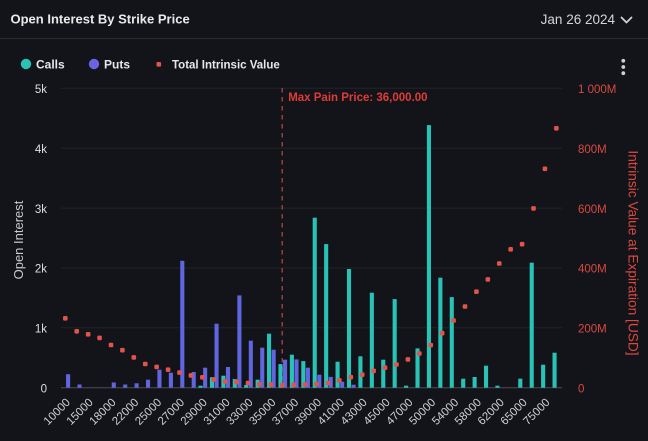  I want to click on svg-text: Total Intrinsic Value, so click(226, 66).